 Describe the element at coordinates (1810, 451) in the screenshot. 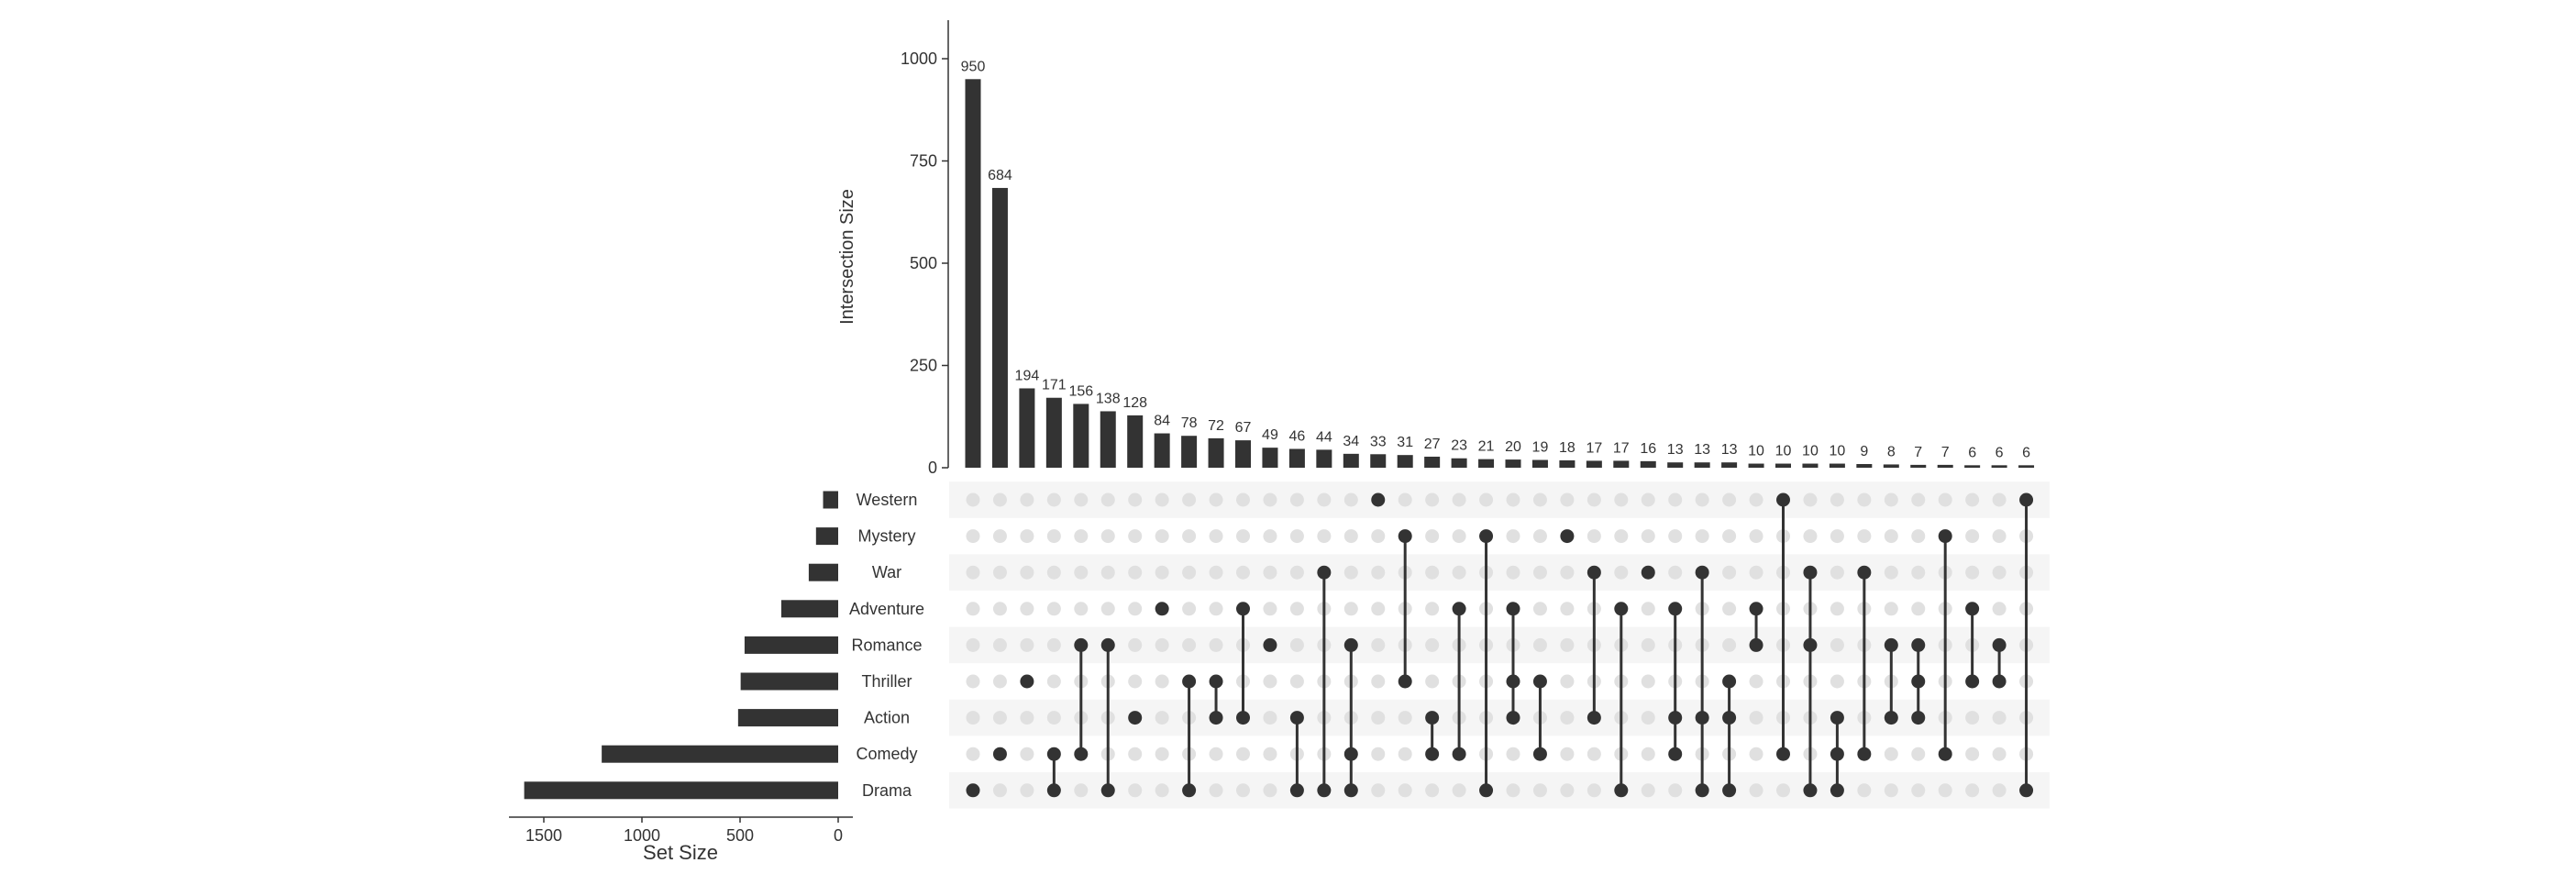

I see `bar-value-label: 10` at that location.